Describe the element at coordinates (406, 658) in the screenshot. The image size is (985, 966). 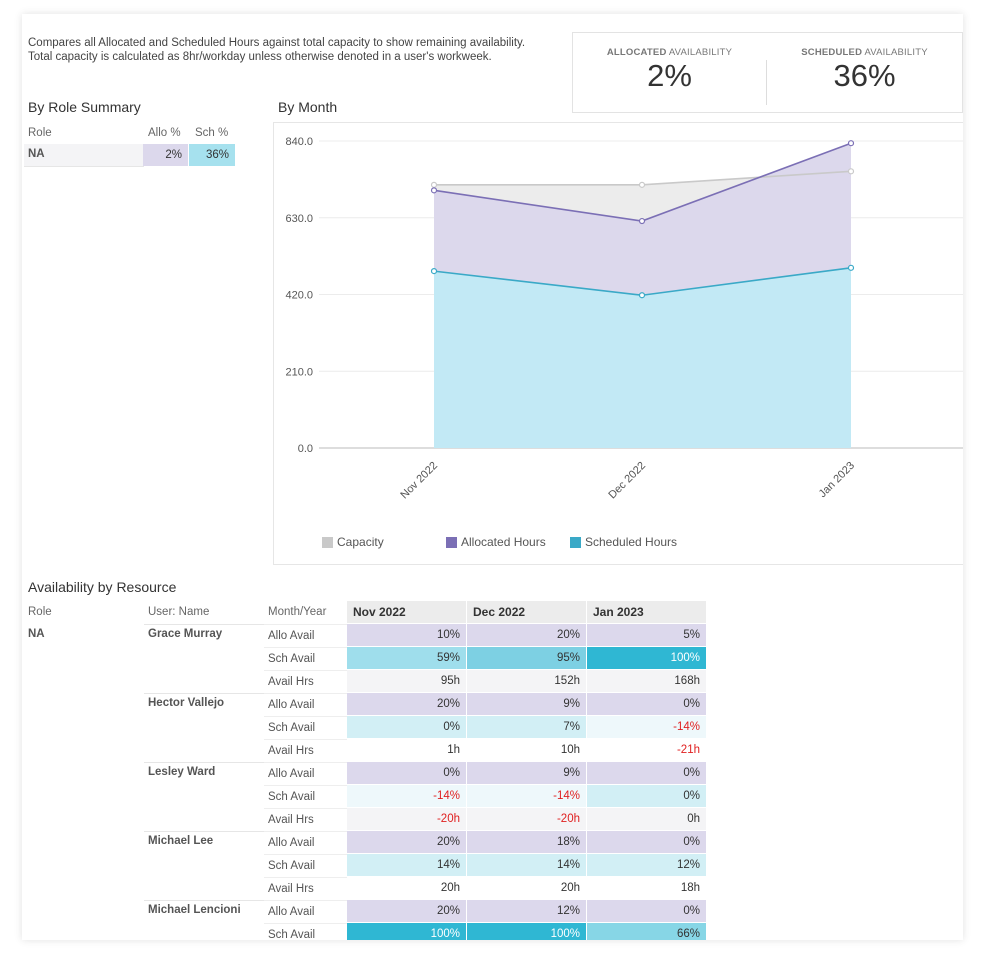
I see `value-cell: 59%` at that location.